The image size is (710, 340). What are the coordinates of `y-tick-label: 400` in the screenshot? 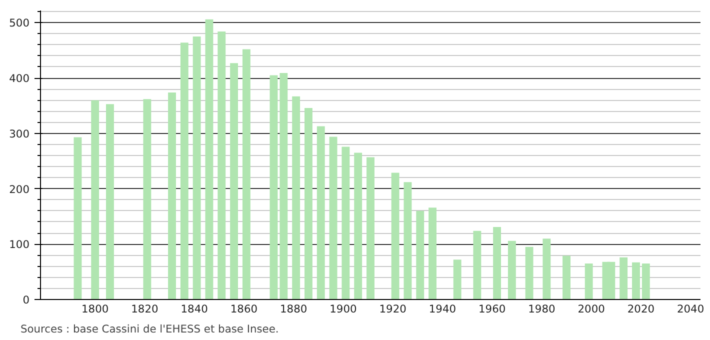 It's located at (19, 79).